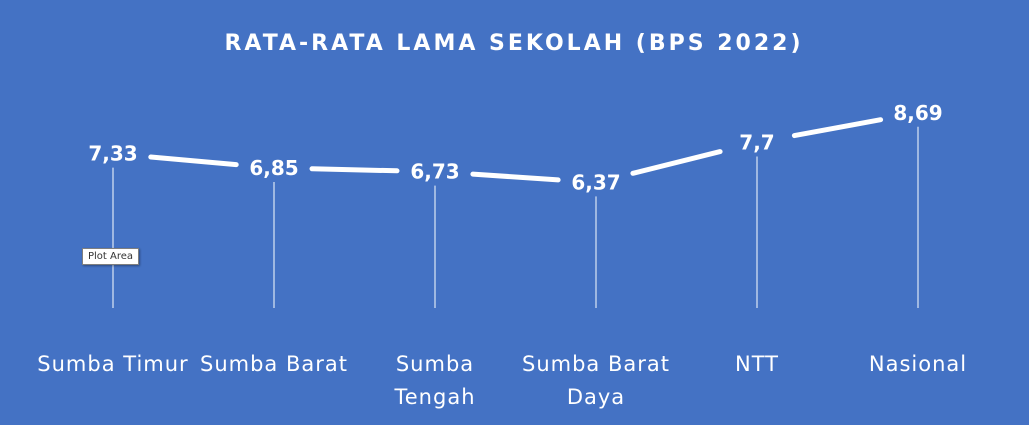  What do you see at coordinates (596, 397) in the screenshot?
I see `category-label-line: Daya` at bounding box center [596, 397].